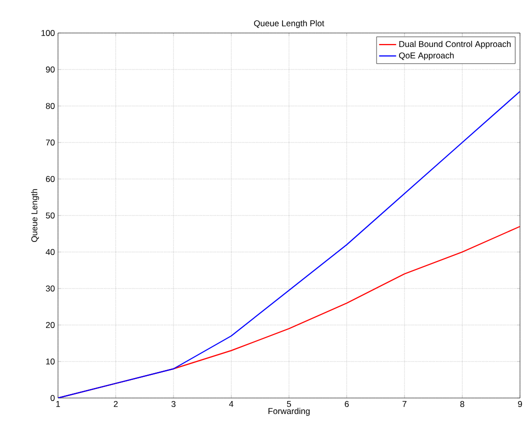 The height and width of the screenshot is (437, 524). What do you see at coordinates (173, 404) in the screenshot?
I see `x-tick-label: 3` at bounding box center [173, 404].